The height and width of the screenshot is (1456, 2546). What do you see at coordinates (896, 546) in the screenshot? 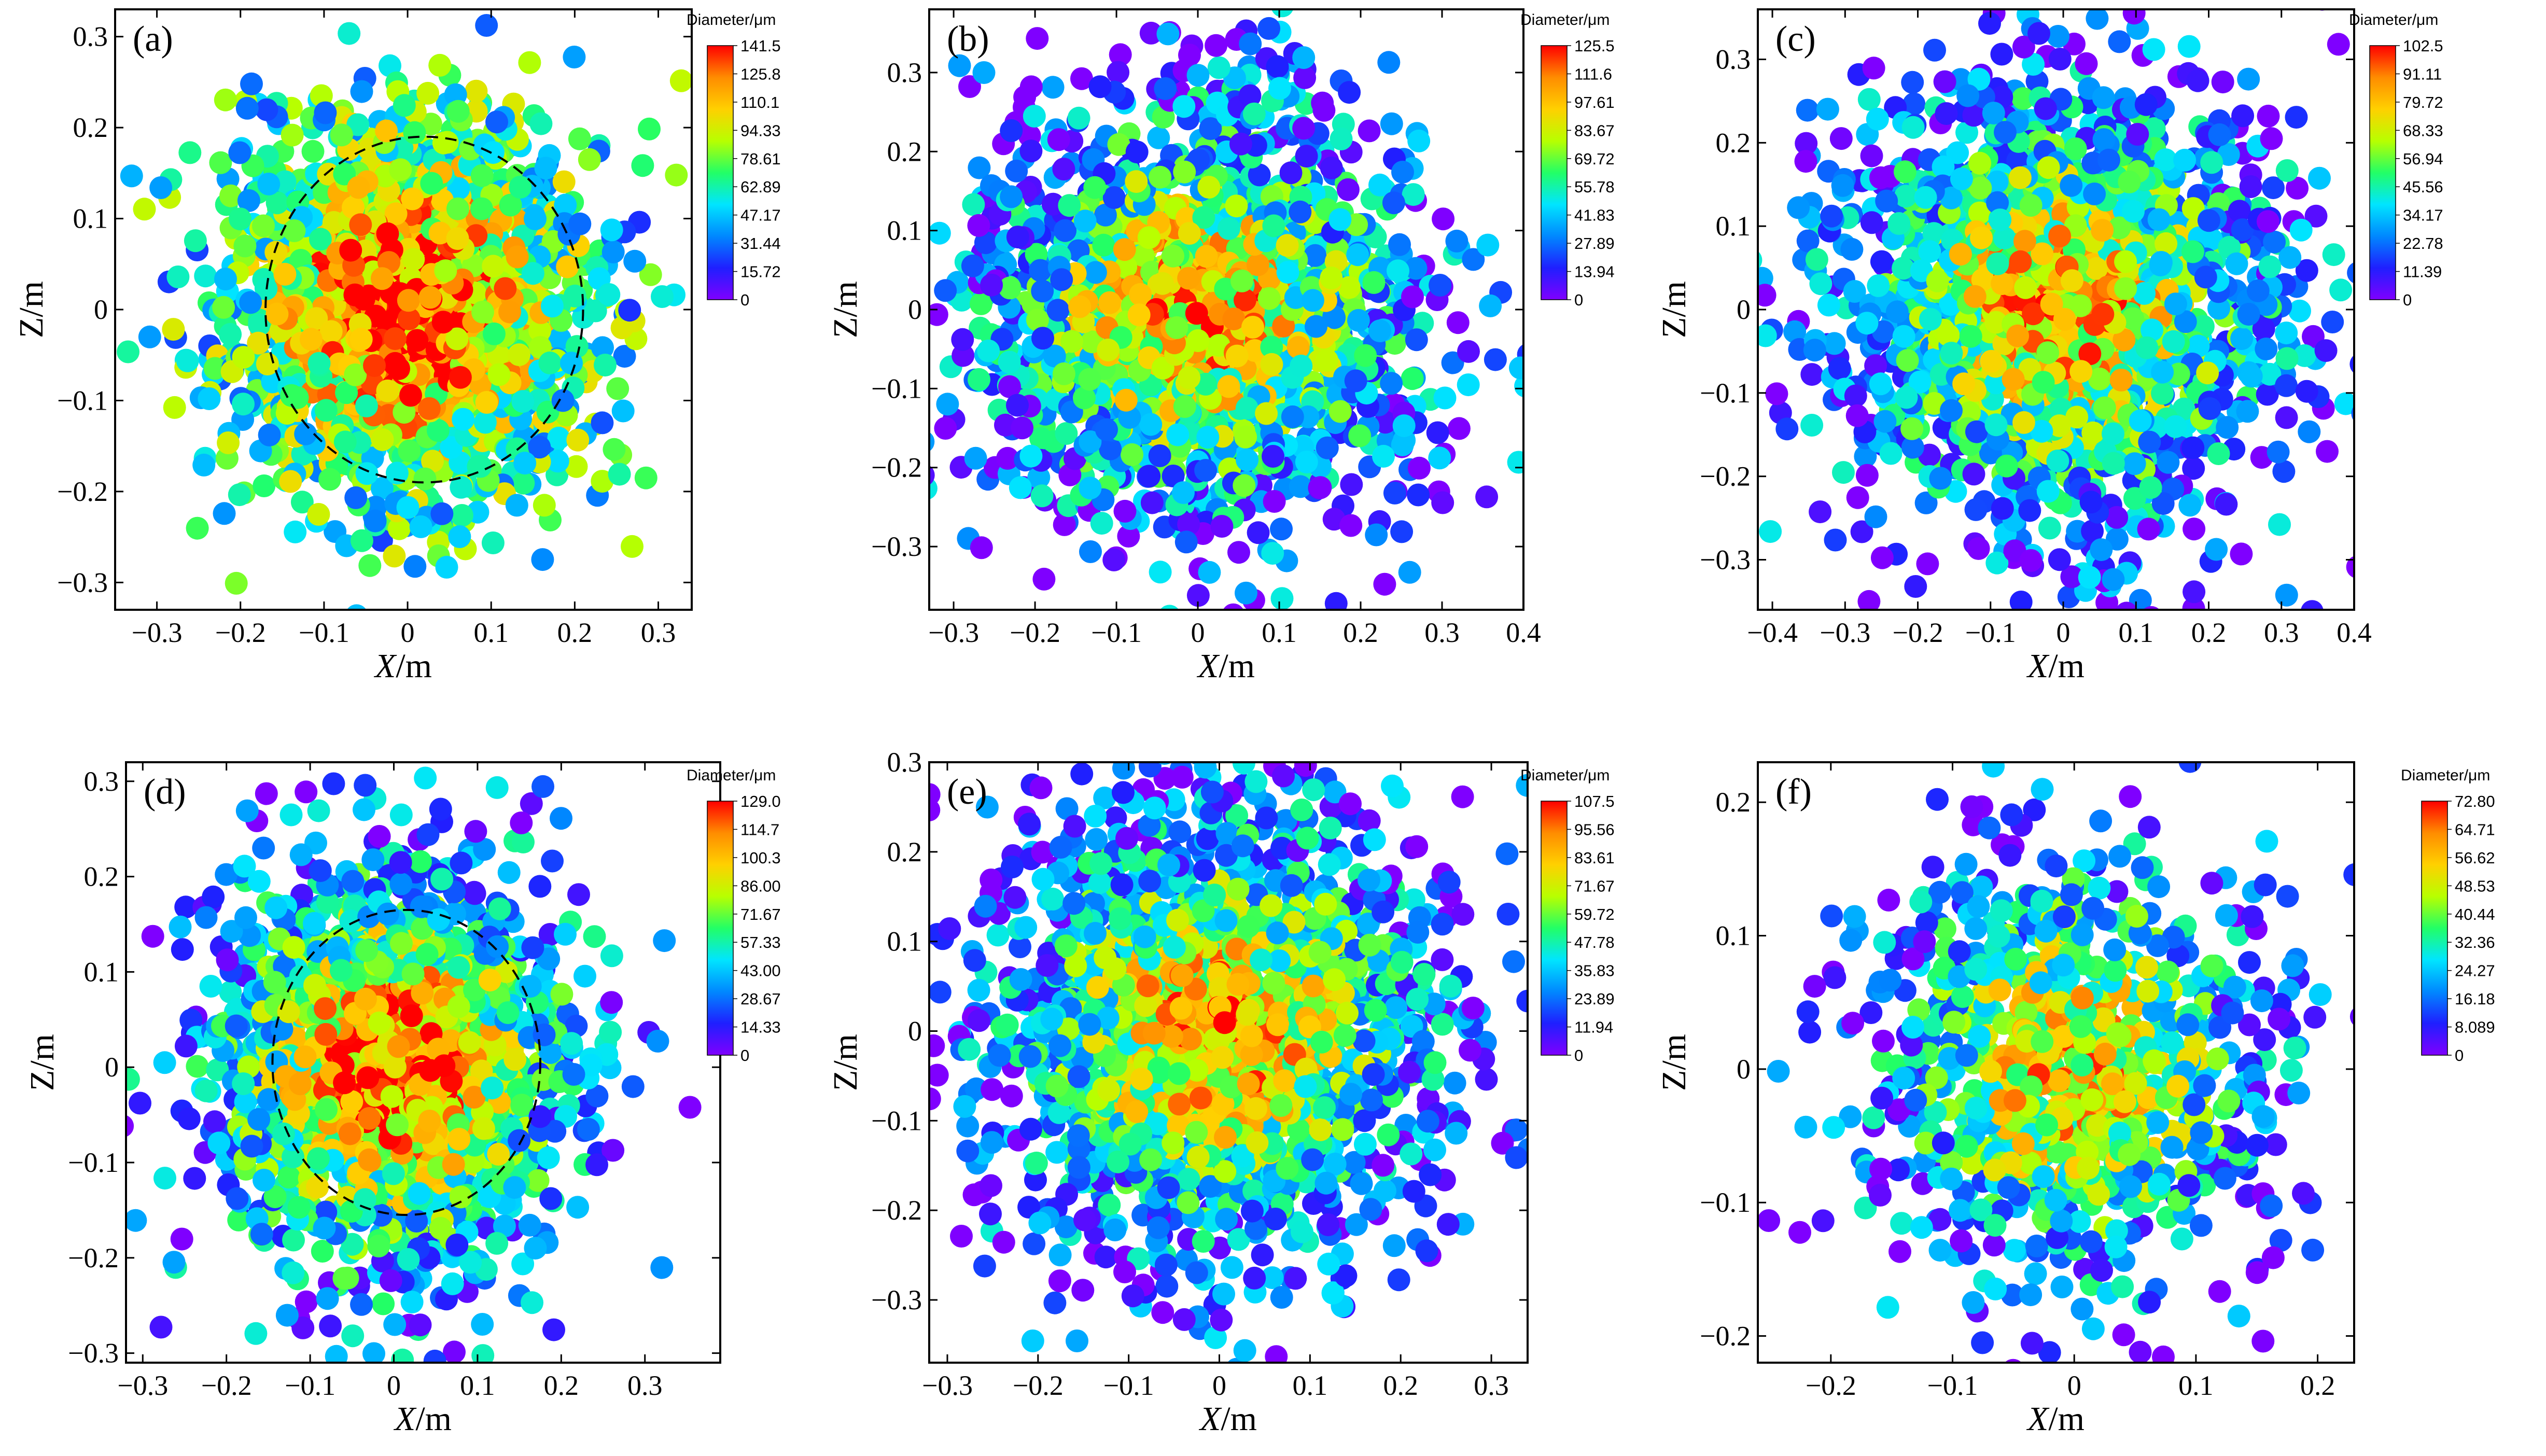
I see `y-tick-label: −0.3` at bounding box center [896, 546].